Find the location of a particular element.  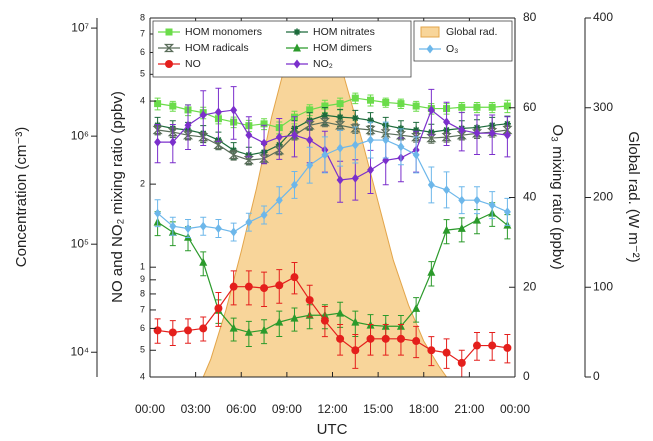

y-tick-label: 10⁵ is located at coordinates (80, 243).